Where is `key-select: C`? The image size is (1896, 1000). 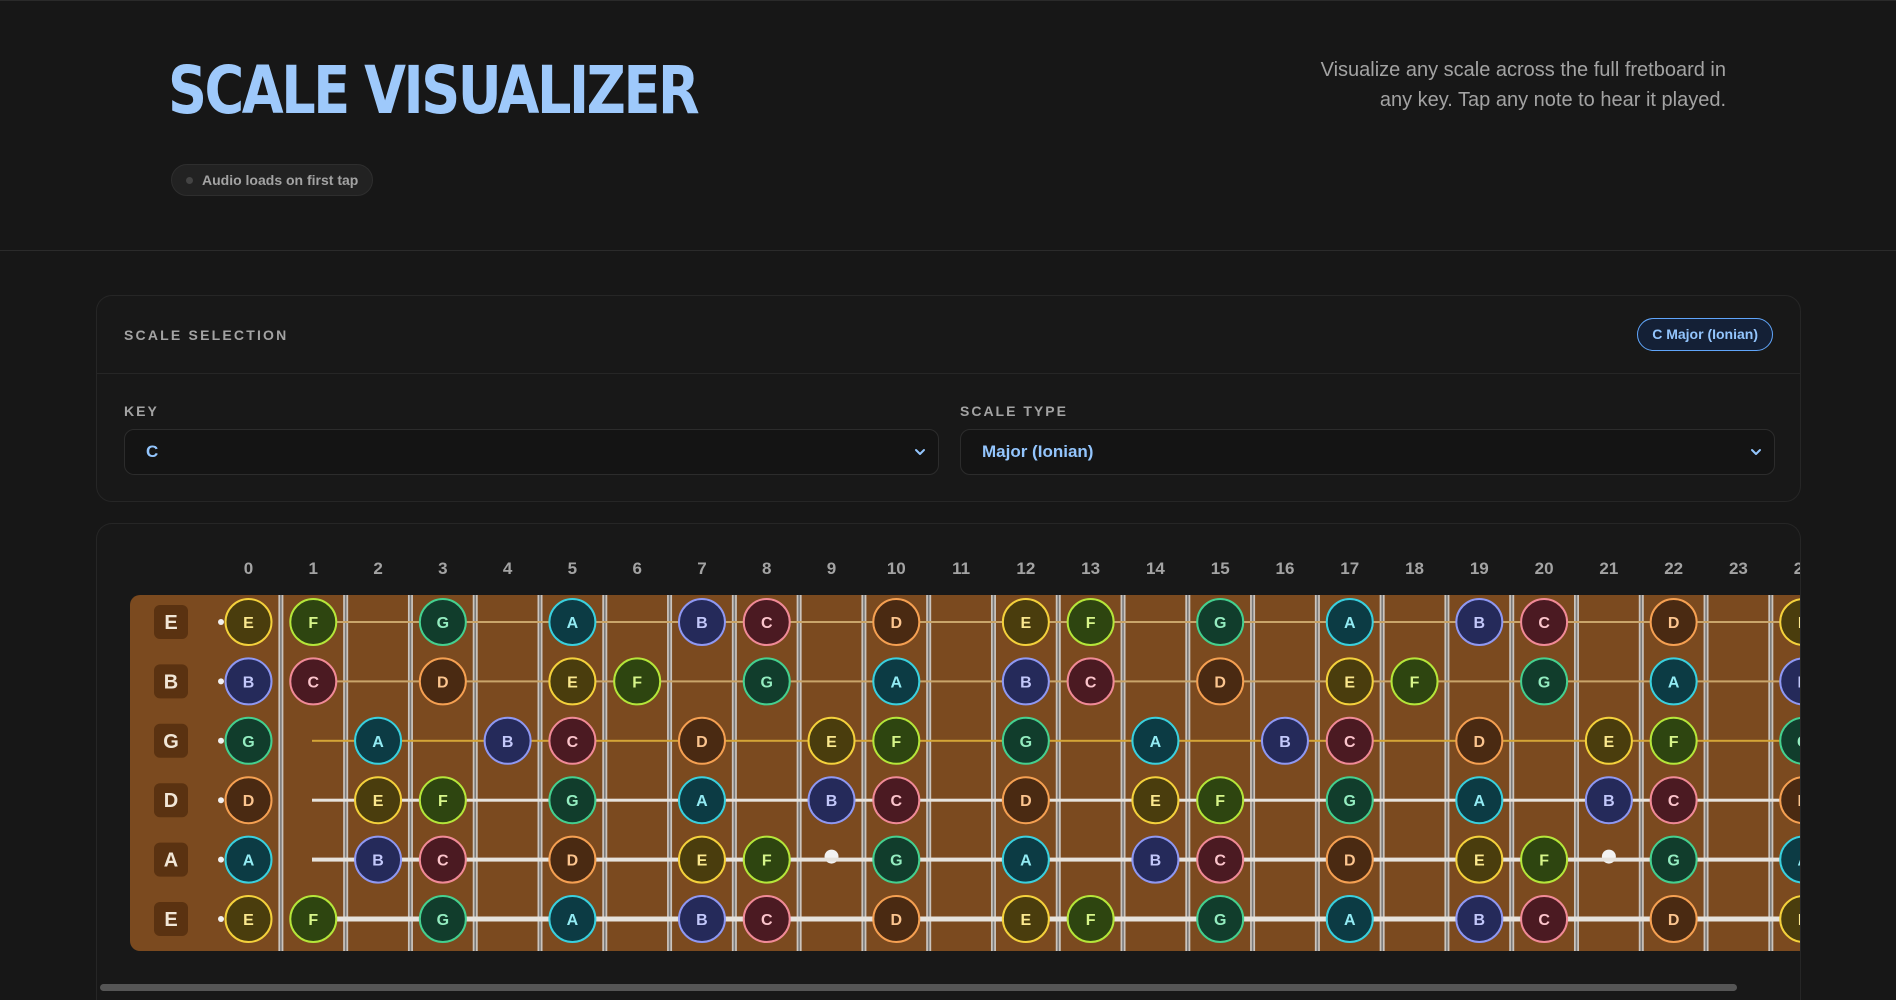 key-select: C is located at coordinates (531, 452).